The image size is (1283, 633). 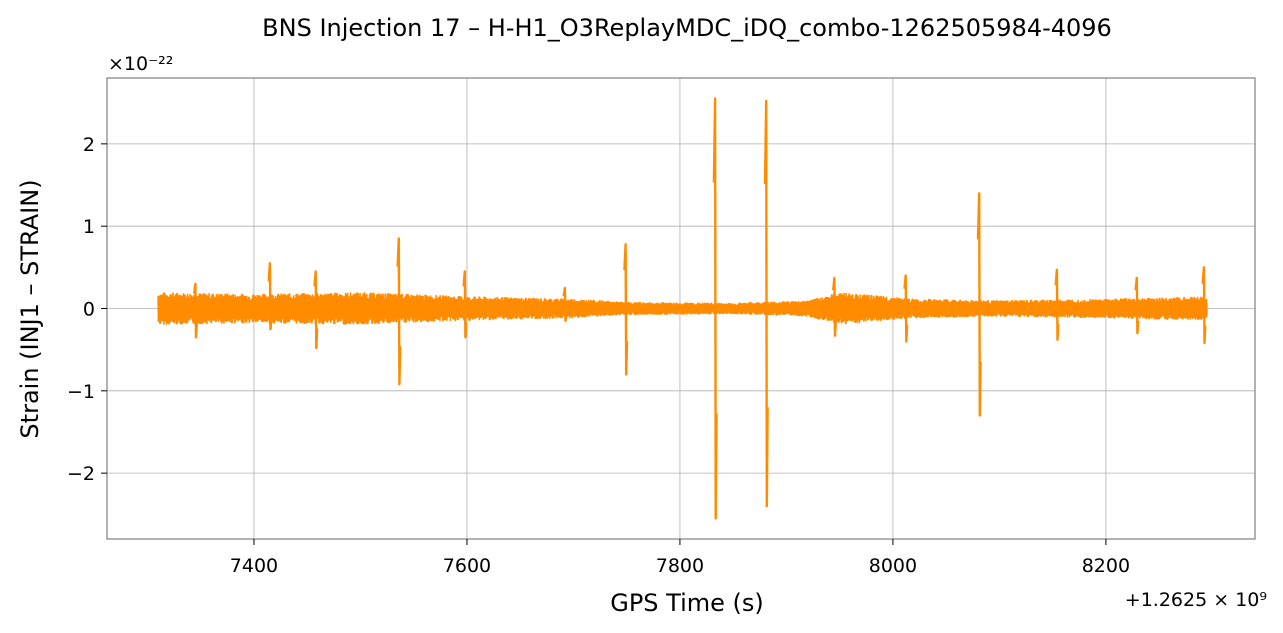 What do you see at coordinates (1196, 600) in the screenshot?
I see `x-offset-label: +1.2625 × 10⁹` at bounding box center [1196, 600].